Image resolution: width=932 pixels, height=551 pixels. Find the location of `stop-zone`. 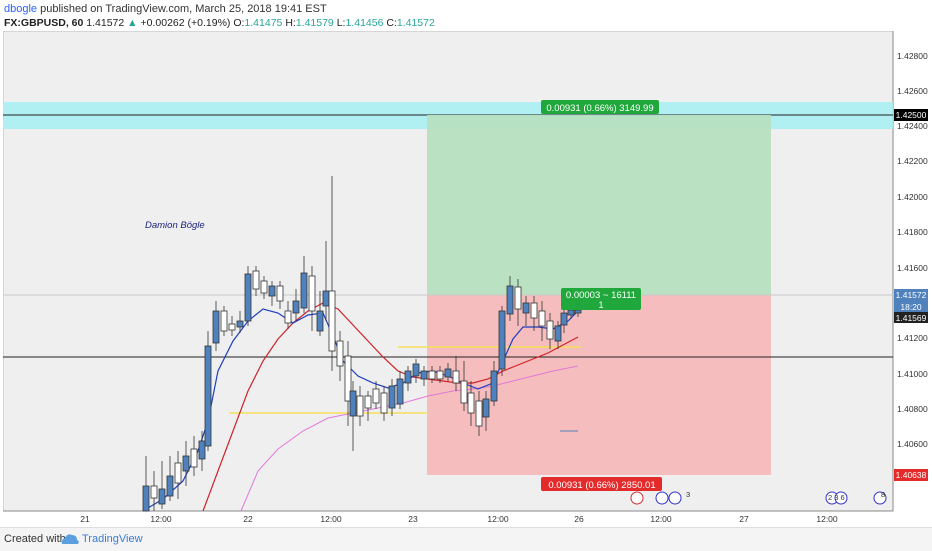

stop-zone is located at coordinates (599, 385).